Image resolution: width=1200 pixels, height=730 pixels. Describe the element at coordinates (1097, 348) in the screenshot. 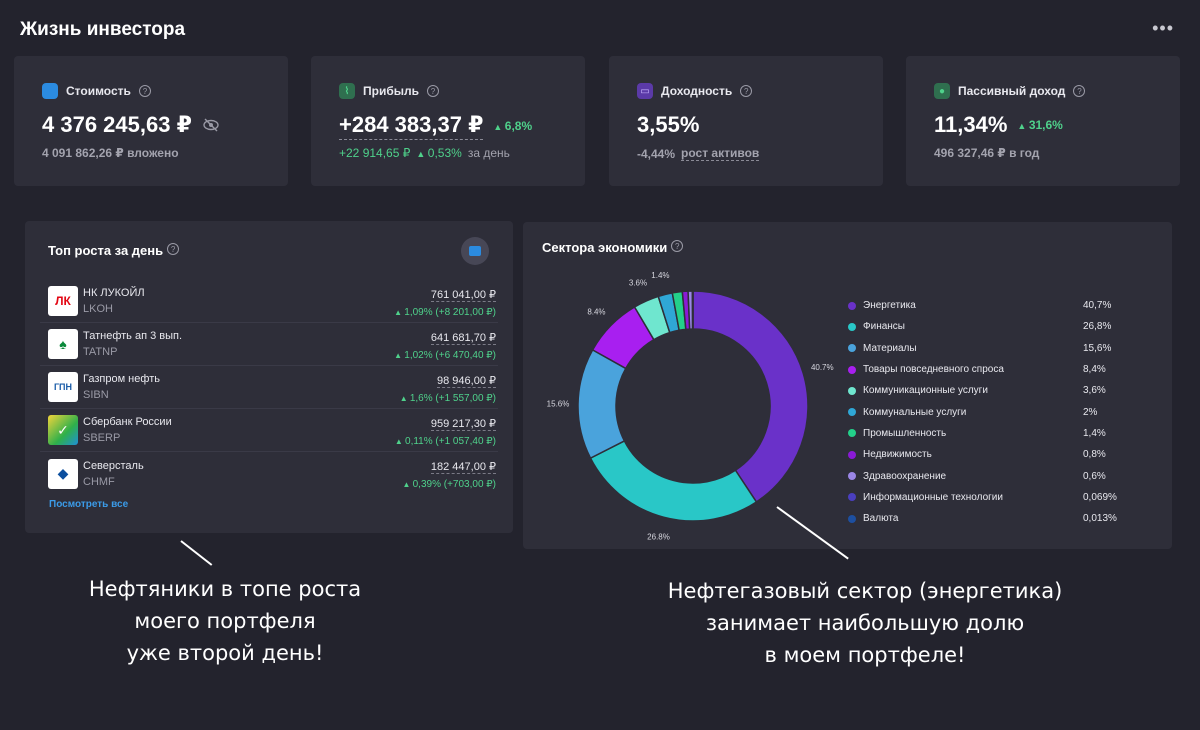

I see `legend-value: 15,6%` at that location.